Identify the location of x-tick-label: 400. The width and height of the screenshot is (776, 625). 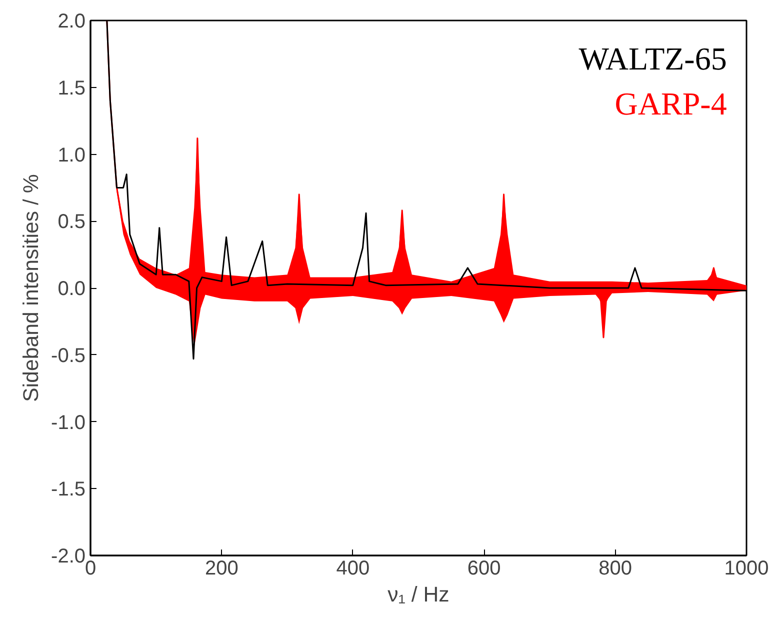
(353, 569).